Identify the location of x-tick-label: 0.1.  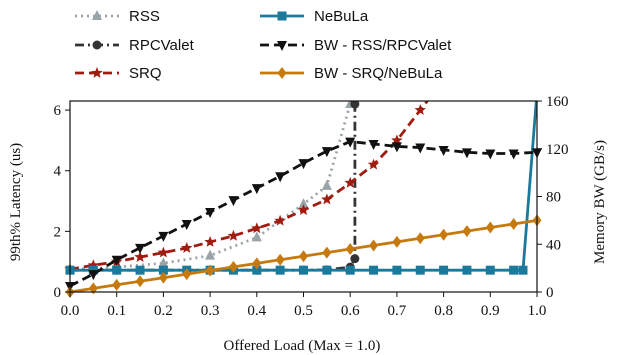
(116, 311).